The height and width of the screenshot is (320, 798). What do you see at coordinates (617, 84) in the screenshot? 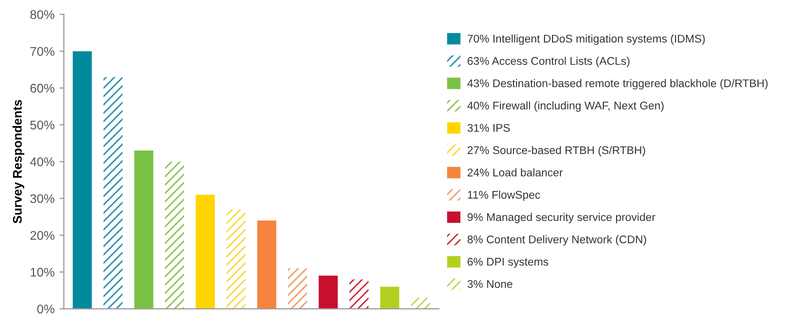
I see `legend-label: 43% Destination-based remote triggered blackhole (D/RTBH)` at bounding box center [617, 84].